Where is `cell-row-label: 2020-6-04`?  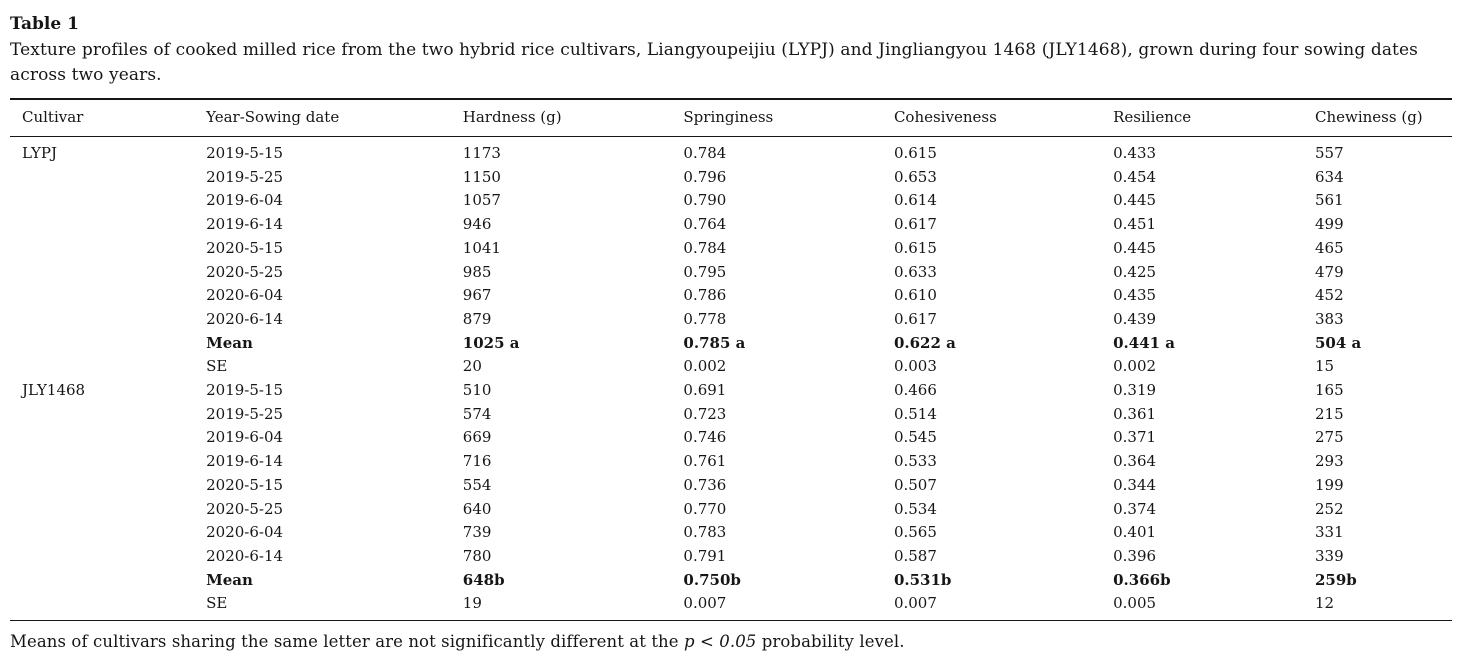
cell-row-label: 2020-6-04 is located at coordinates (245, 532).